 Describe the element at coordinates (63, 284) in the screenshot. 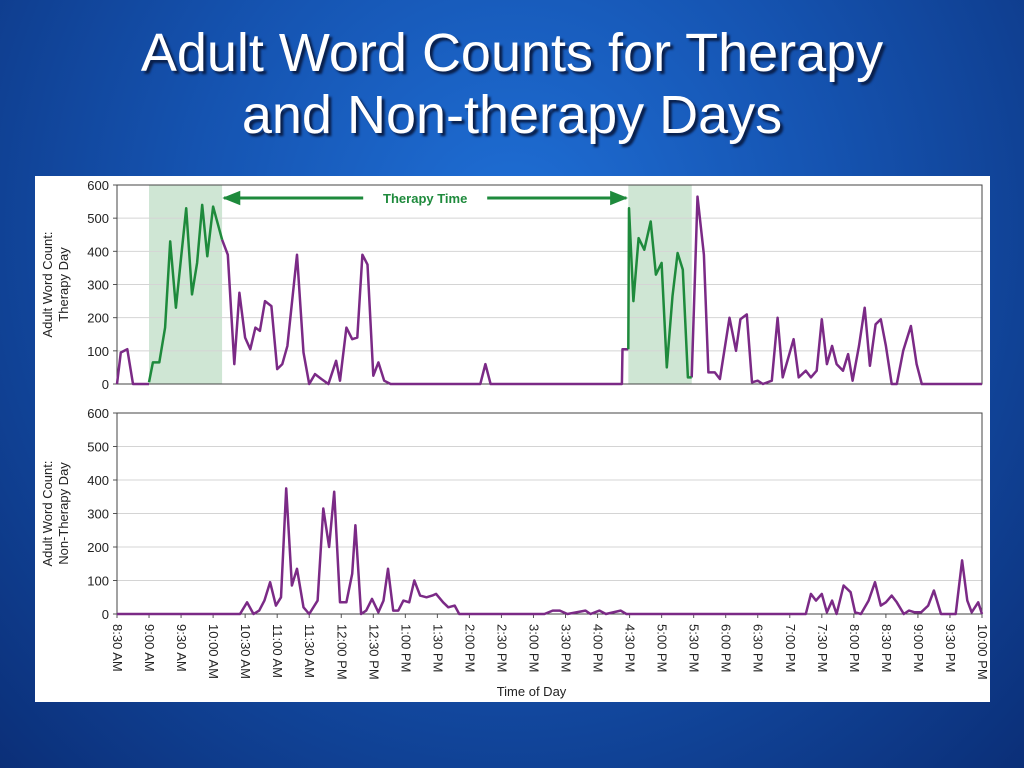

I see `y-axis-label-line: Therapy Day` at that location.